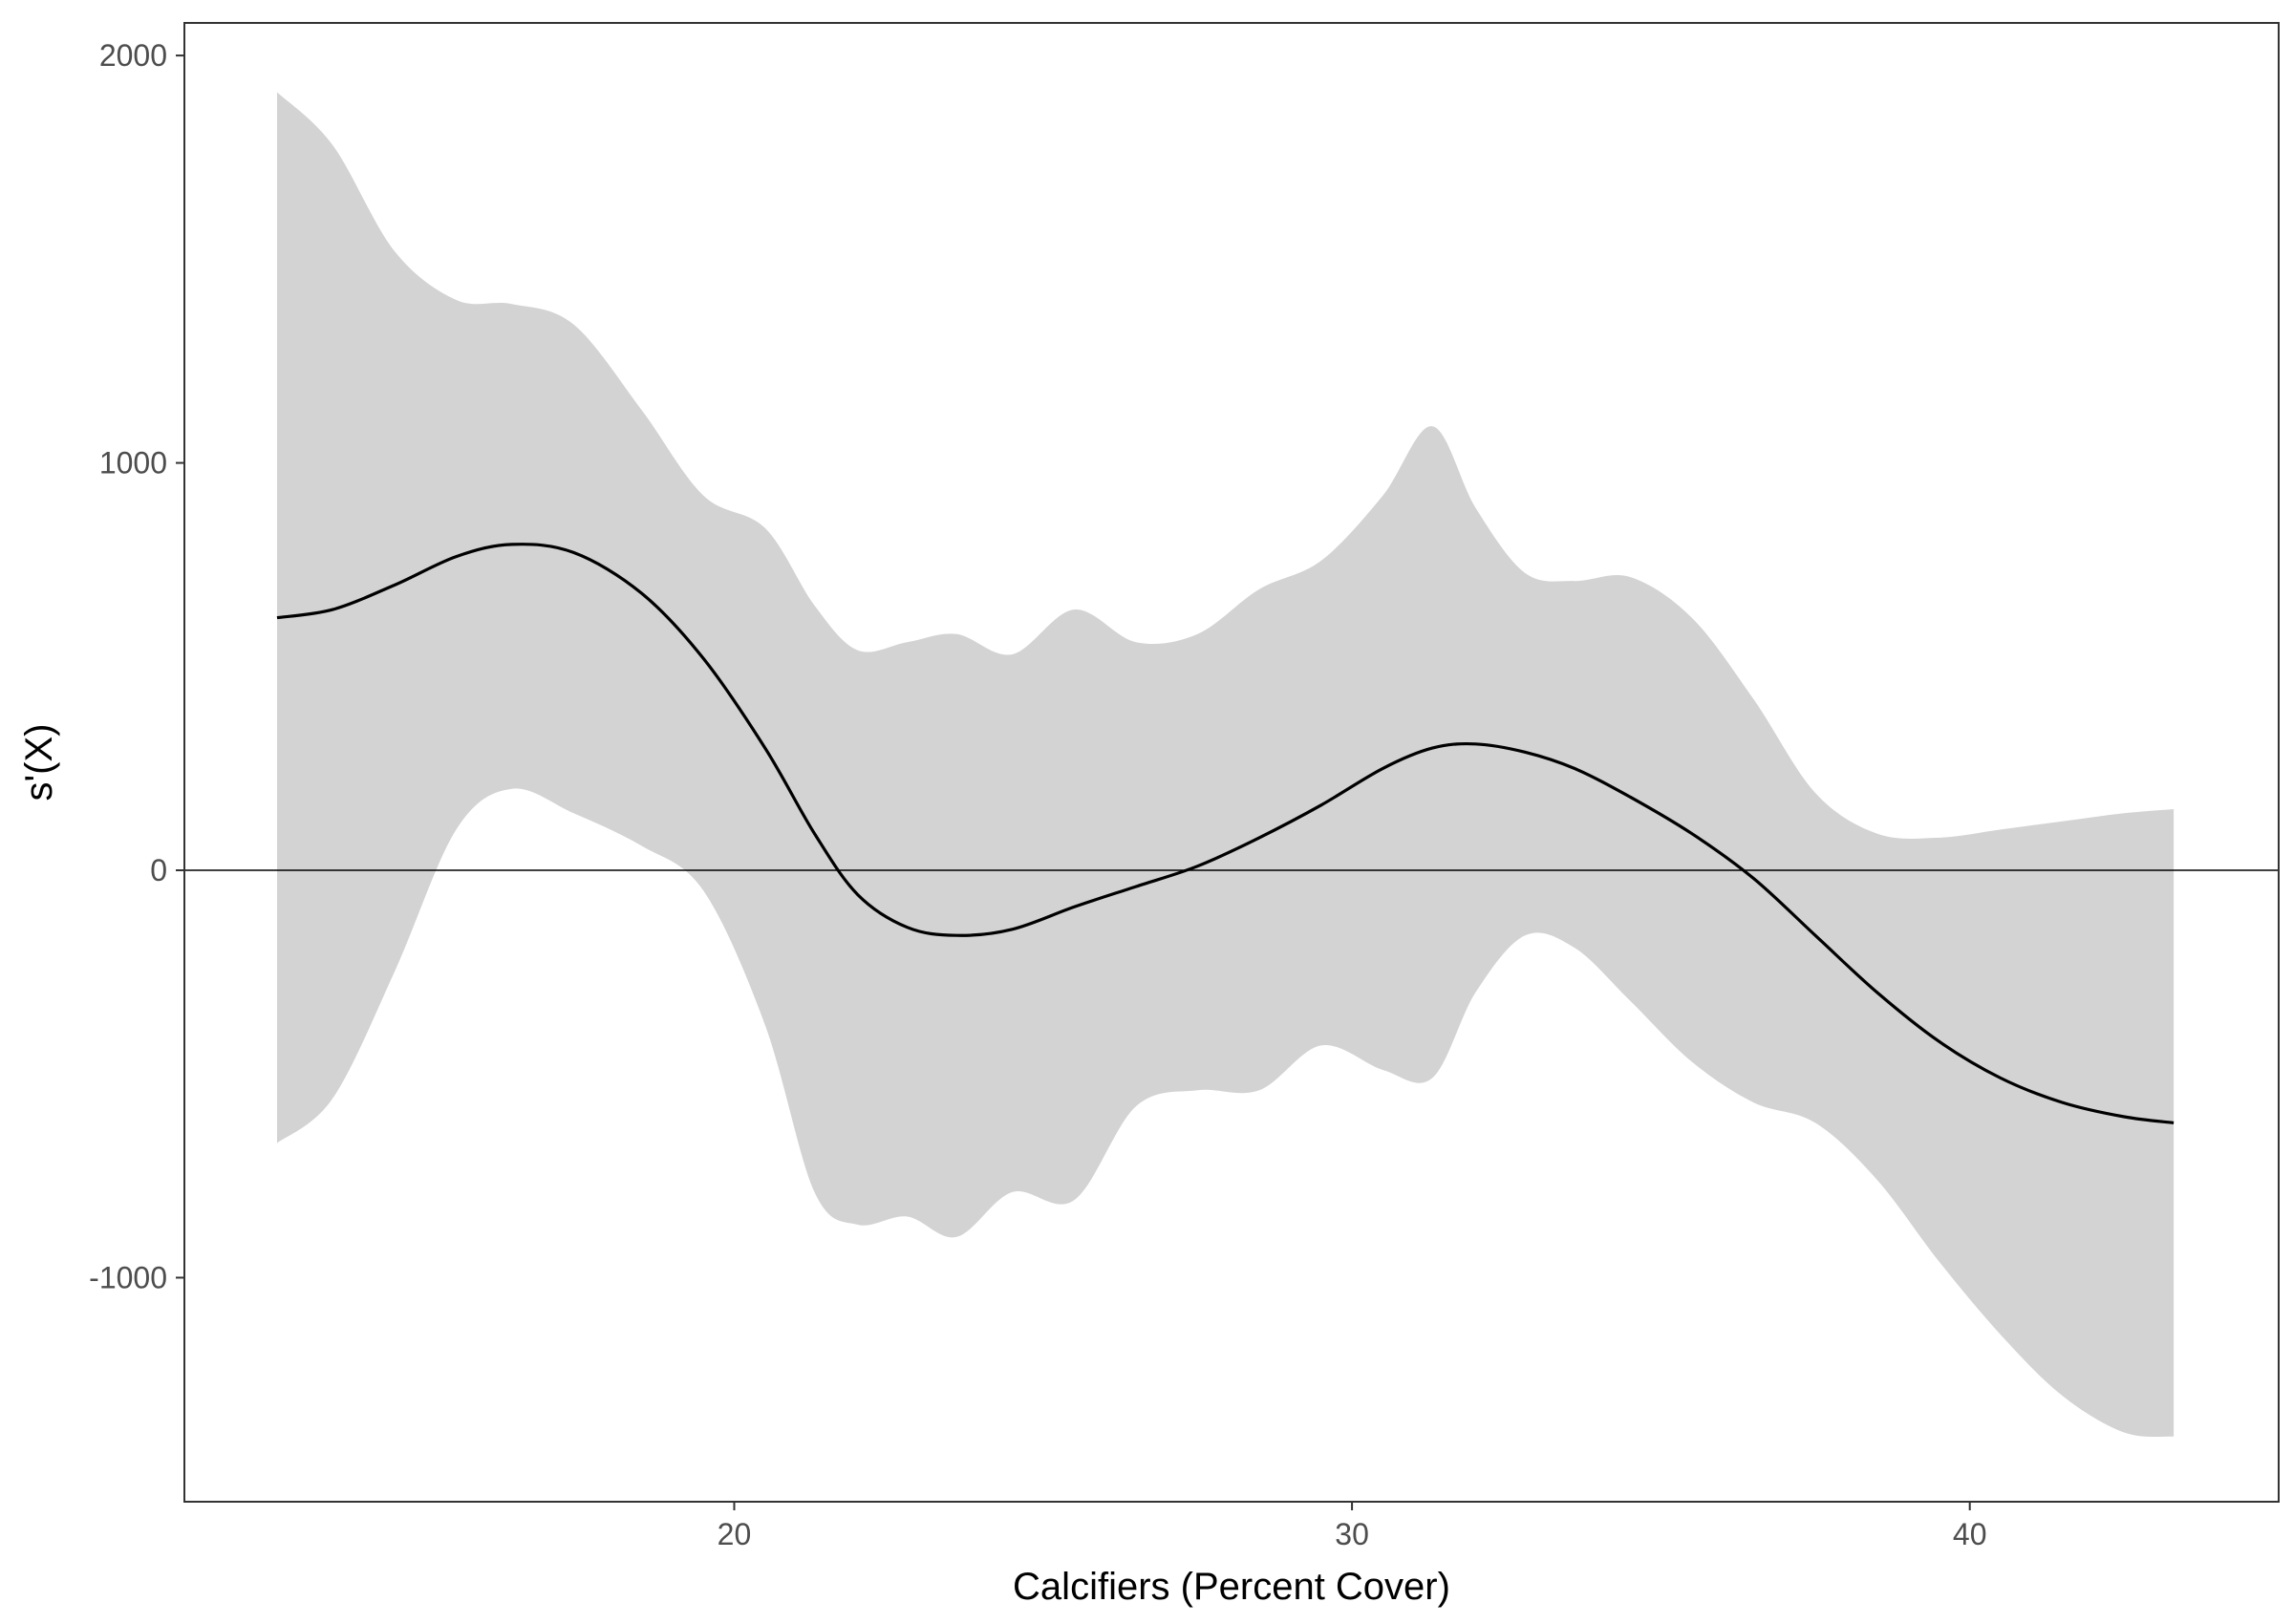  I want to click on y-tick-label: 0, so click(158, 870).